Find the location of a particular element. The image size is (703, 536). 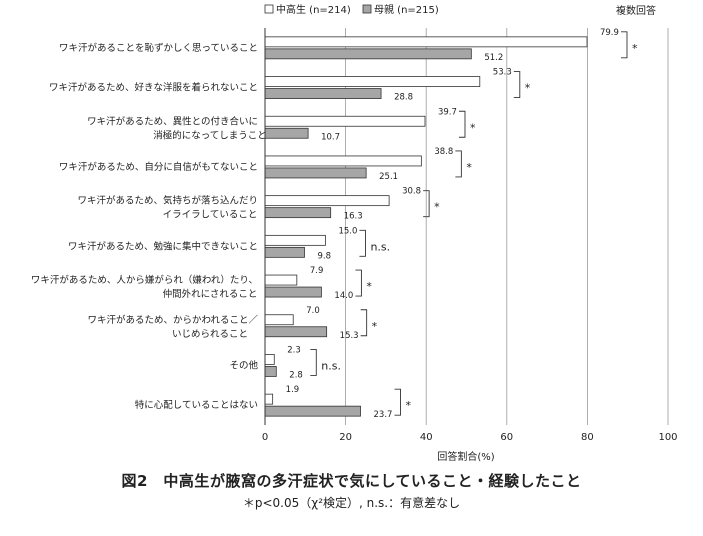

category-label: ワキ汗があるため、好きな洋服を着られないこと is located at coordinates (153, 88).